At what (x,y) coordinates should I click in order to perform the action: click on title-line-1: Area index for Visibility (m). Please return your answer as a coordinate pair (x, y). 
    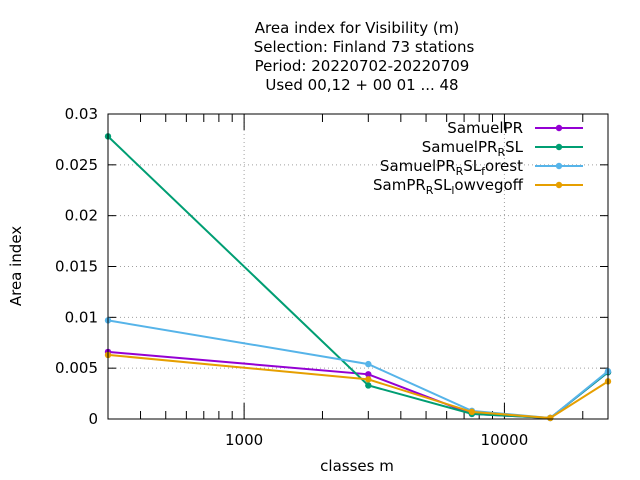
    Looking at the image, I should click on (357, 28).